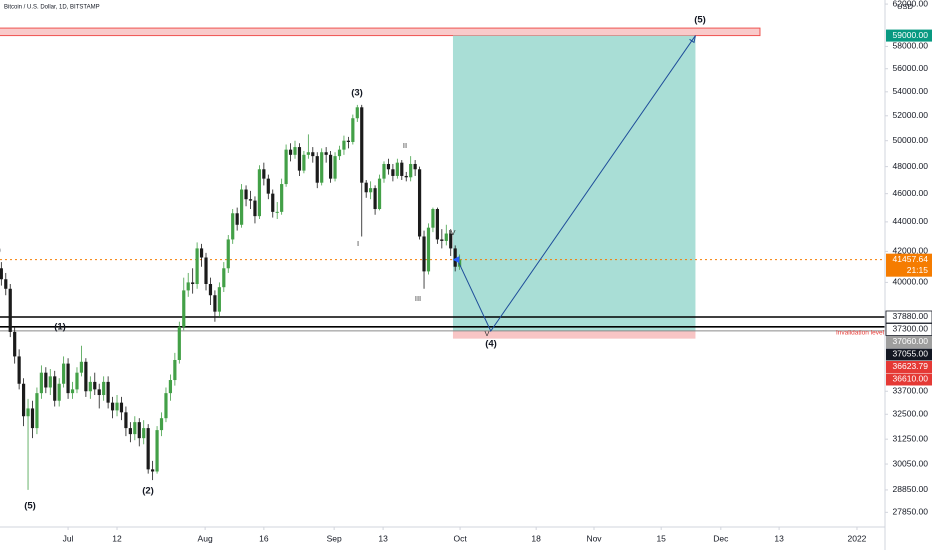 The width and height of the screenshot is (932, 550). Describe the element at coordinates (911, 251) in the screenshot. I see `y-tick-label: 42000.00` at that location.